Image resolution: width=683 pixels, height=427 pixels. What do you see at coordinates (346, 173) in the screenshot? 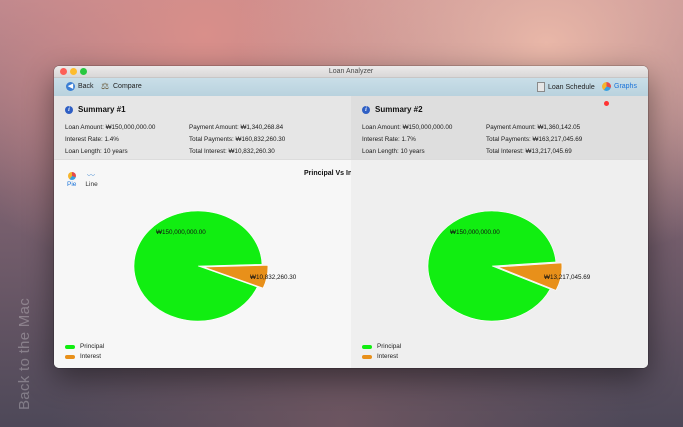
I see `chart-title: Principal Vs Interest Rate` at bounding box center [346, 173].